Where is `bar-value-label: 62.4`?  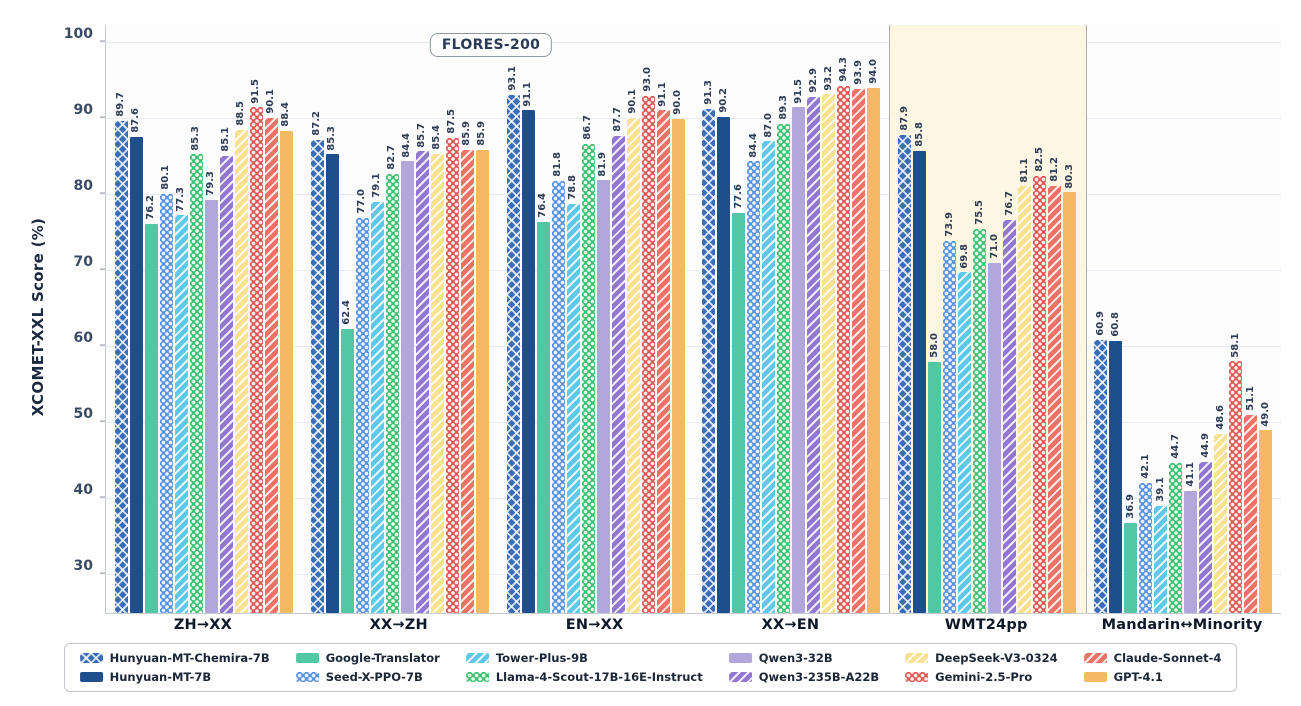
bar-value-label: 62.4 is located at coordinates (347, 312).